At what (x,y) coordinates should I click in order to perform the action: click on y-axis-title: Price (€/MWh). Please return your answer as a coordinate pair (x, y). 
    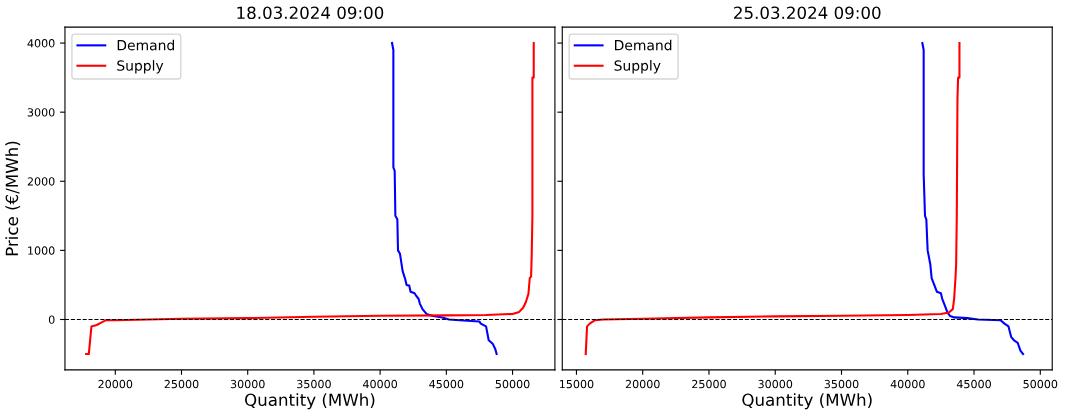
    Looking at the image, I should click on (13, 198).